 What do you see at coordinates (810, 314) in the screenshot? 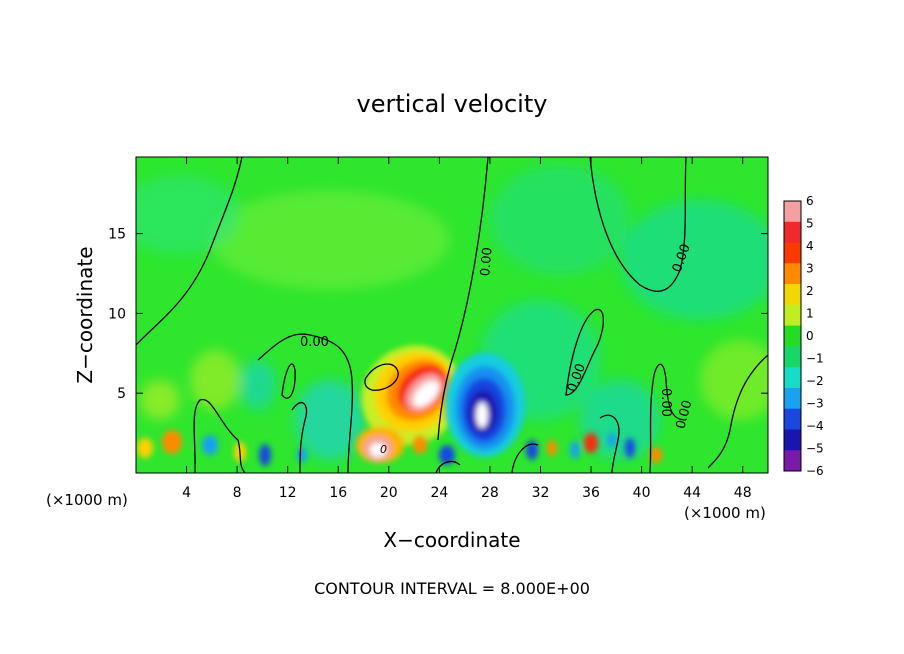
I see `colorbar-label: 1` at bounding box center [810, 314].